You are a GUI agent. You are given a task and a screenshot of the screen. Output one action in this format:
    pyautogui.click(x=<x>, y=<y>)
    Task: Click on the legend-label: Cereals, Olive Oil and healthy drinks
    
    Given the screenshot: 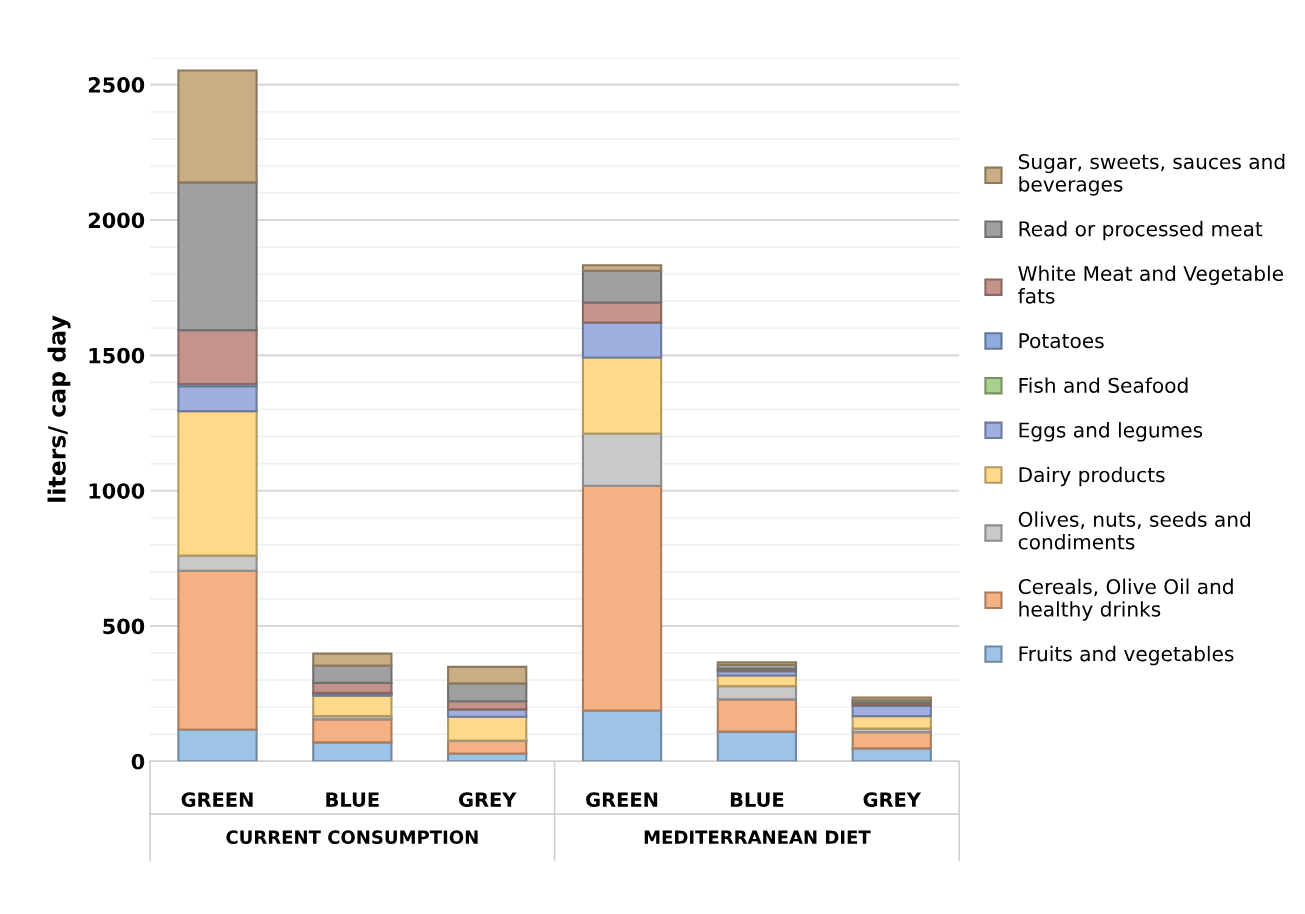 What is the action you would take?
    pyautogui.click(x=1125, y=599)
    